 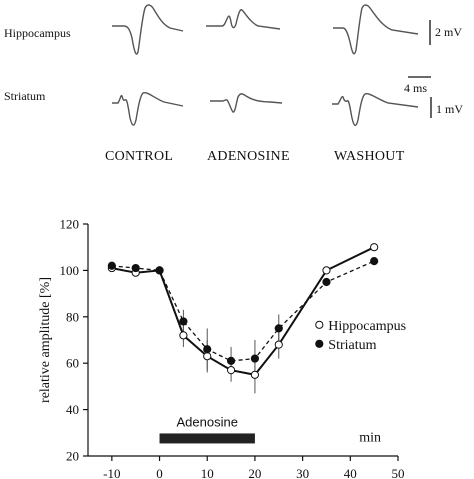 What do you see at coordinates (72, 456) in the screenshot?
I see `y-tick-label: 20` at bounding box center [72, 456].